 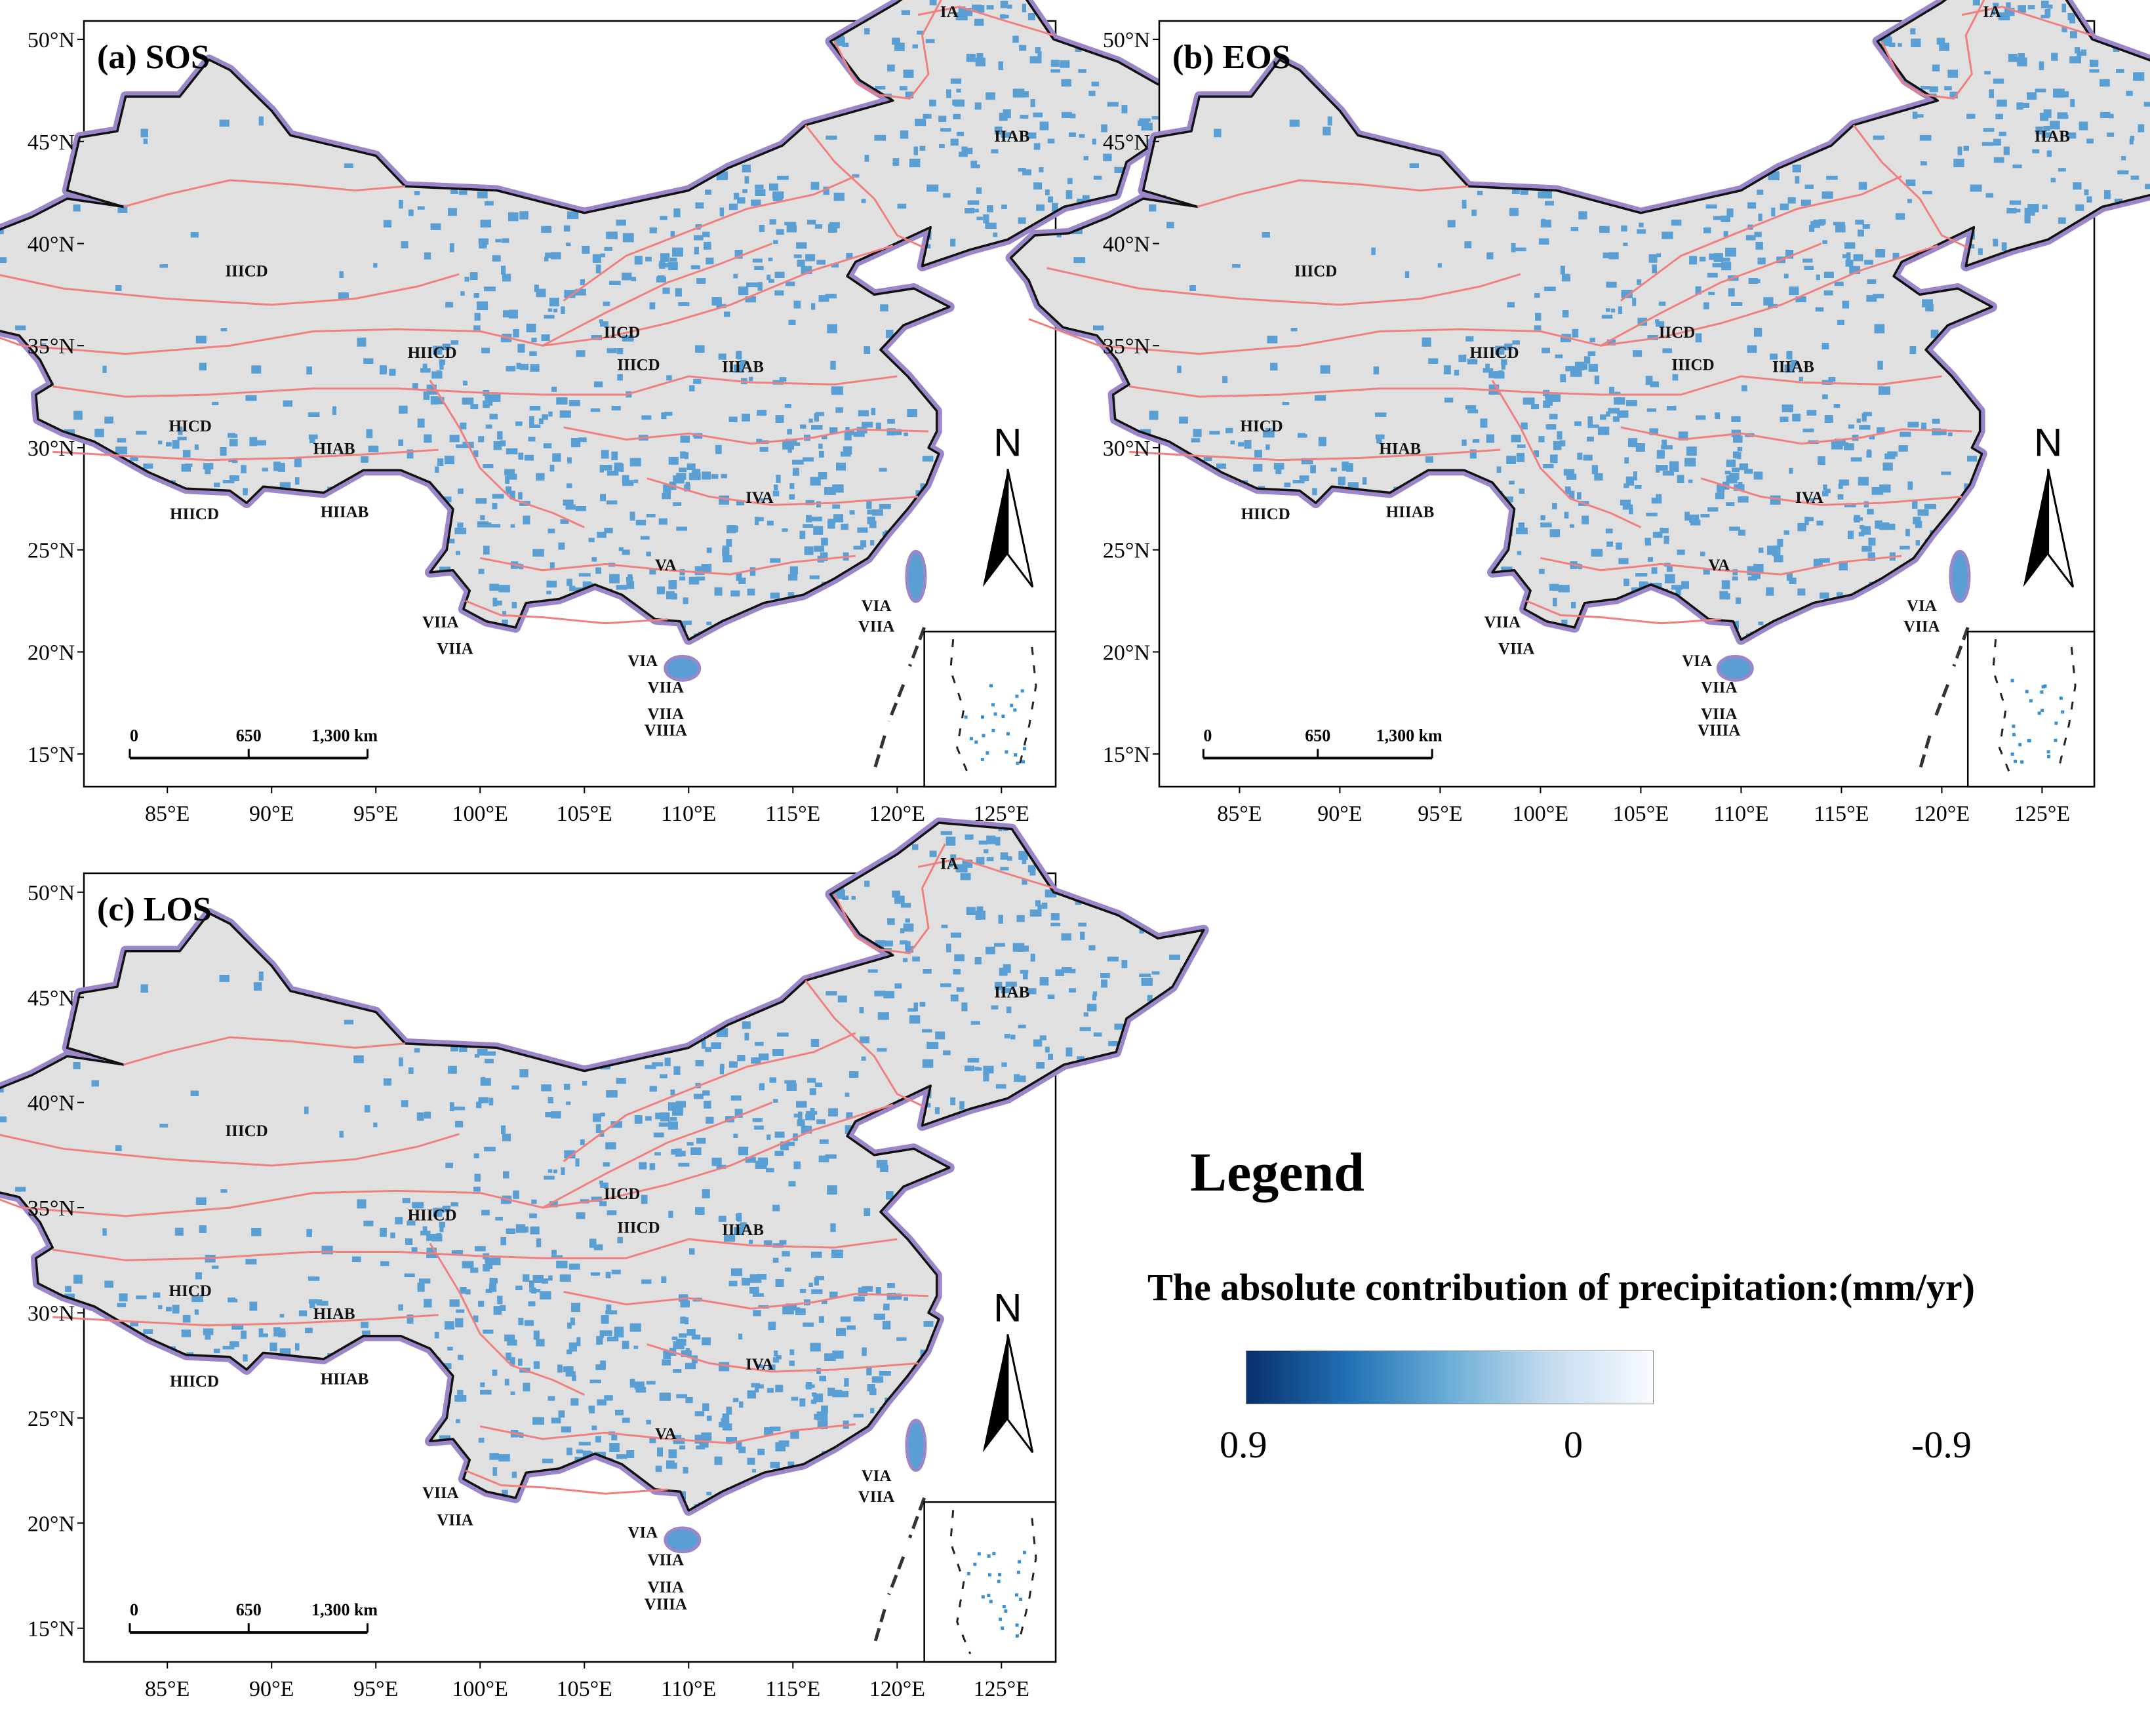 I want to click on lat-label: 20°N, so click(x=51, y=653).